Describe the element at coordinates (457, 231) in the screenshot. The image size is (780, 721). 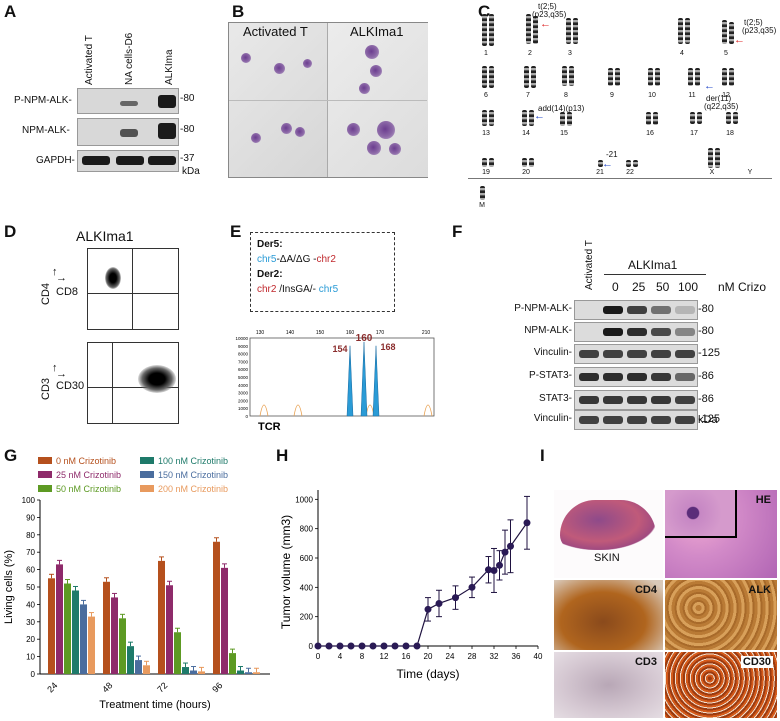
I see `panel-f-label: F` at that location.